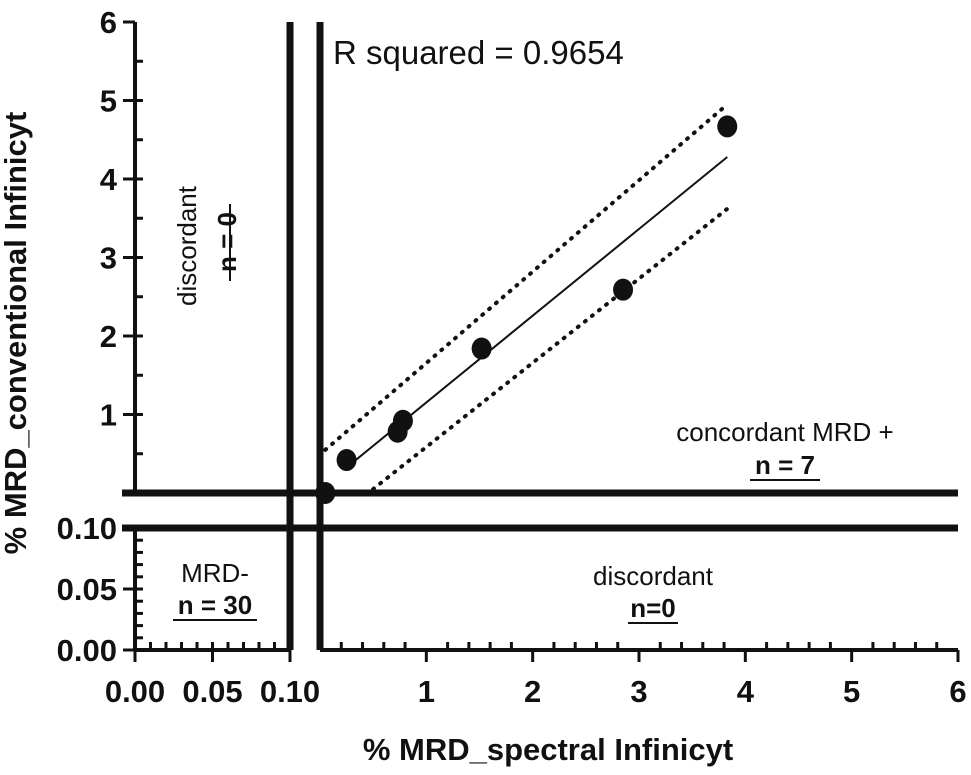  Describe the element at coordinates (550, 349) in the screenshot. I see `ci-lower-line` at that location.